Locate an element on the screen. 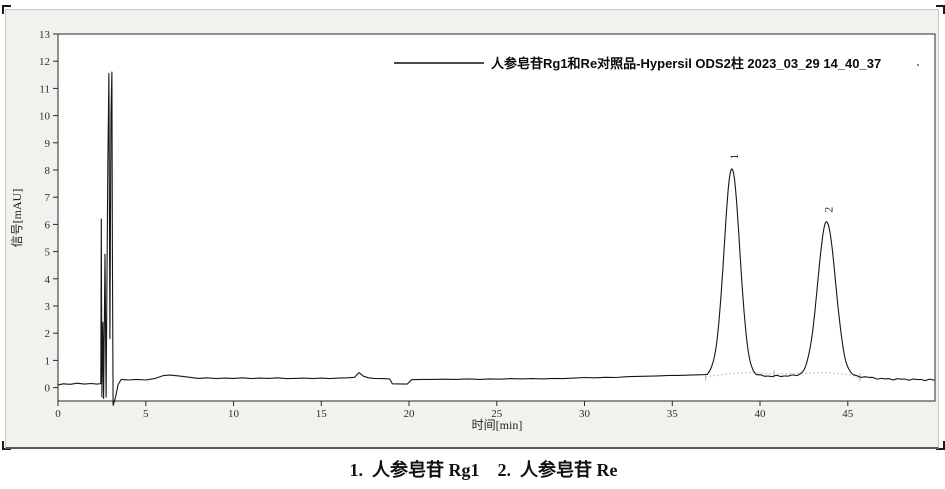  x-tick-label: 25 is located at coordinates (497, 414).